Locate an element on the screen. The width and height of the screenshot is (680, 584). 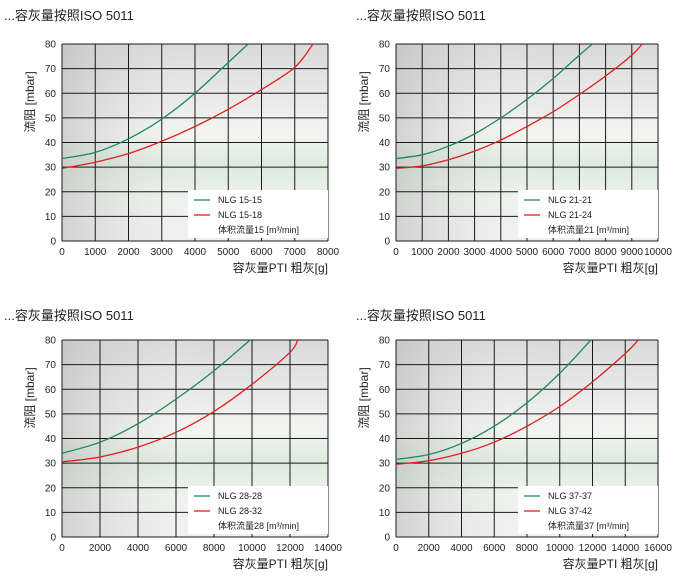
legend-entry: NLG 15-18 is located at coordinates (240, 215).